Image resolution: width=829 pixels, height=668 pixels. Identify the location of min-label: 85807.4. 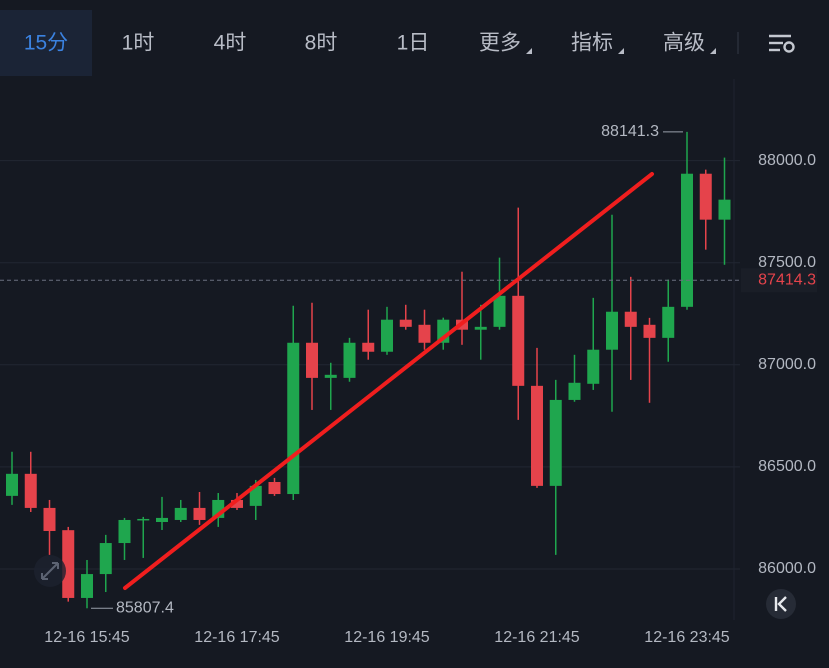
(145, 608).